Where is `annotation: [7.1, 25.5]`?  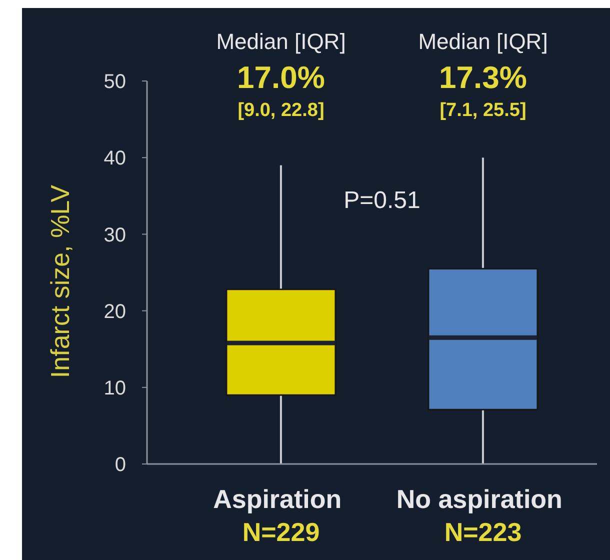 annotation: [7.1, 25.5] is located at coordinates (483, 111).